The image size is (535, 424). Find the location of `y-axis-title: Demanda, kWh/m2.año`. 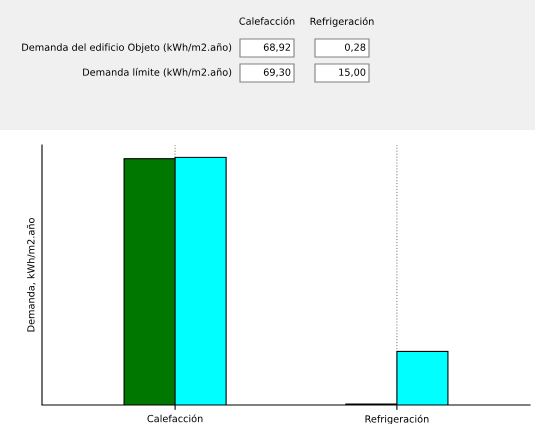

y-axis-title: Demanda, kWh/m2.año is located at coordinates (31, 275).